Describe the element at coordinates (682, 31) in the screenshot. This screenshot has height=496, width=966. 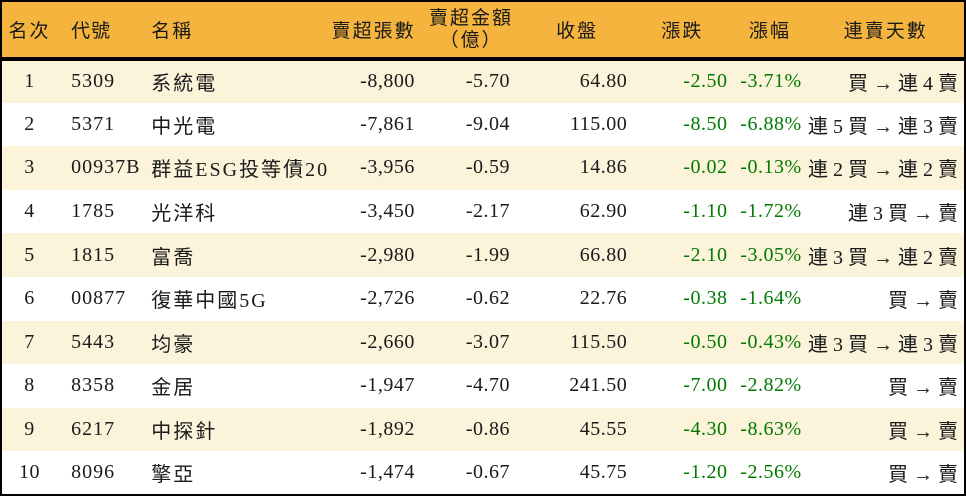
I see `col-header-change: 漲跌` at that location.